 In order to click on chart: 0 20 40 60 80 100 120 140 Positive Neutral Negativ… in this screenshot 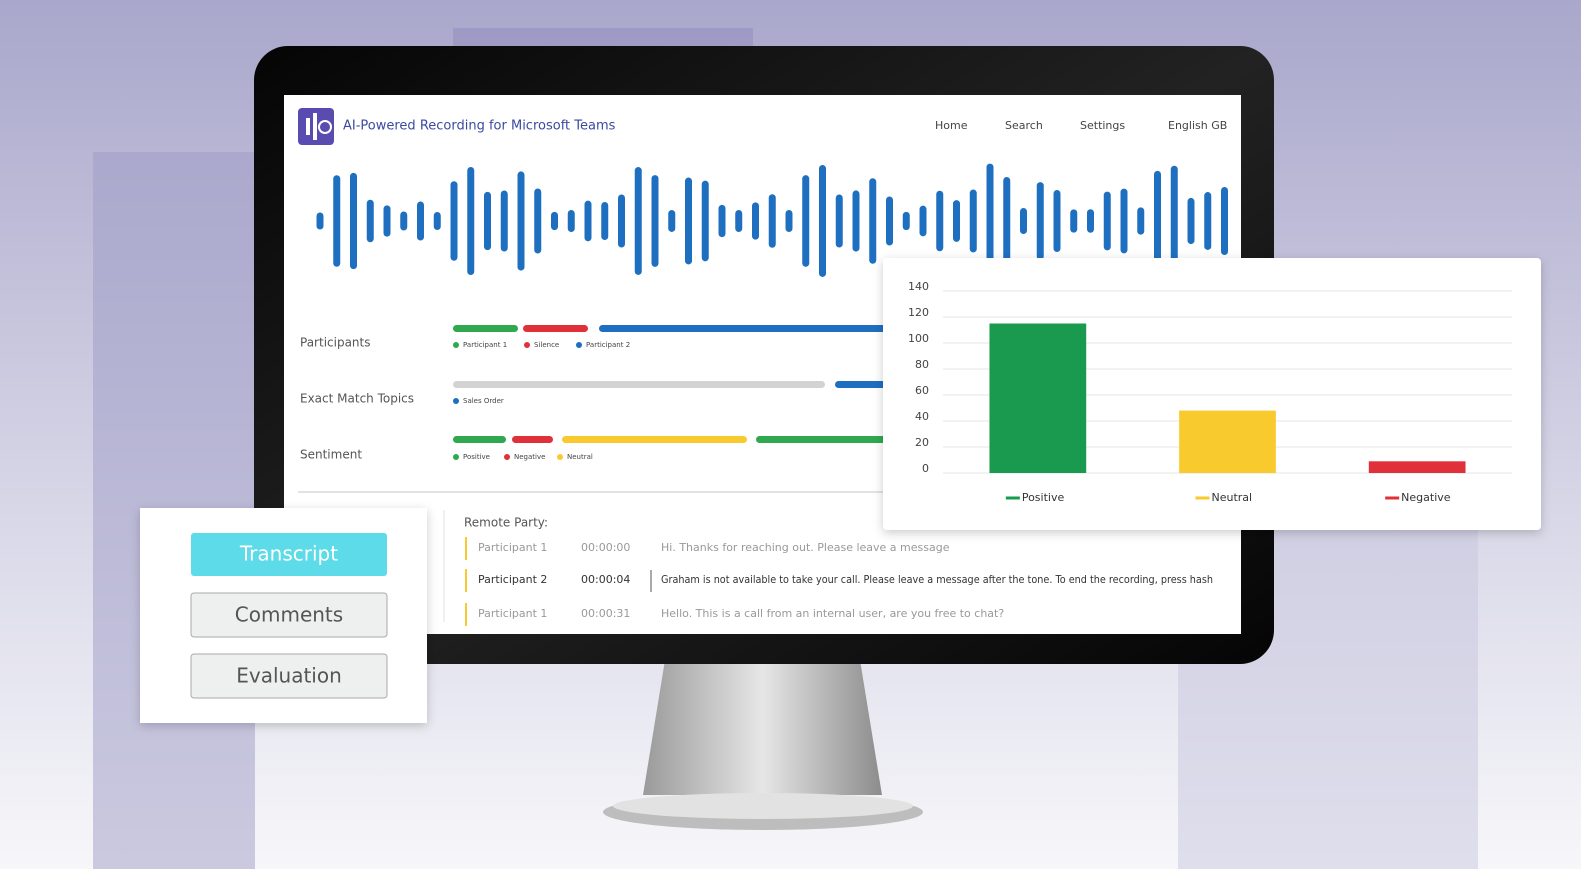, I will do `click(1210, 392)`.